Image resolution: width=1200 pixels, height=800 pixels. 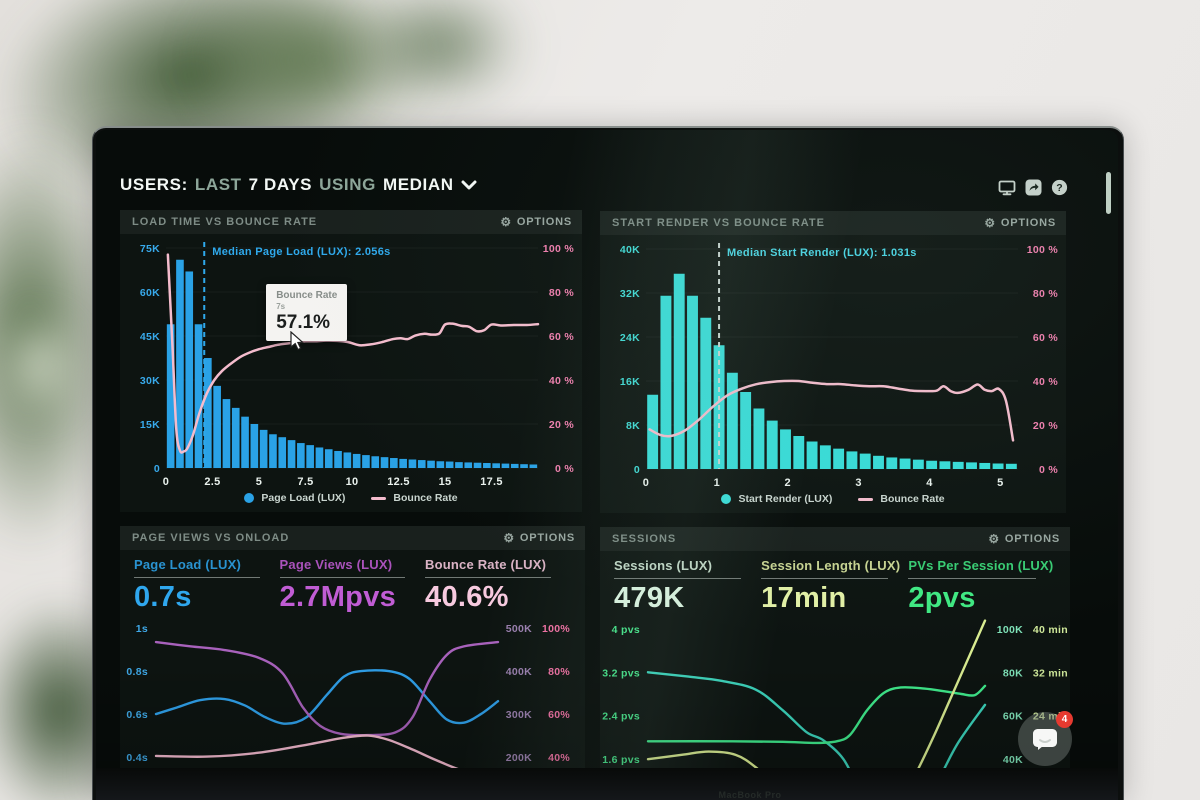 What do you see at coordinates (1050, 630) in the screenshot?
I see `svg-text: 40 min` at bounding box center [1050, 630].